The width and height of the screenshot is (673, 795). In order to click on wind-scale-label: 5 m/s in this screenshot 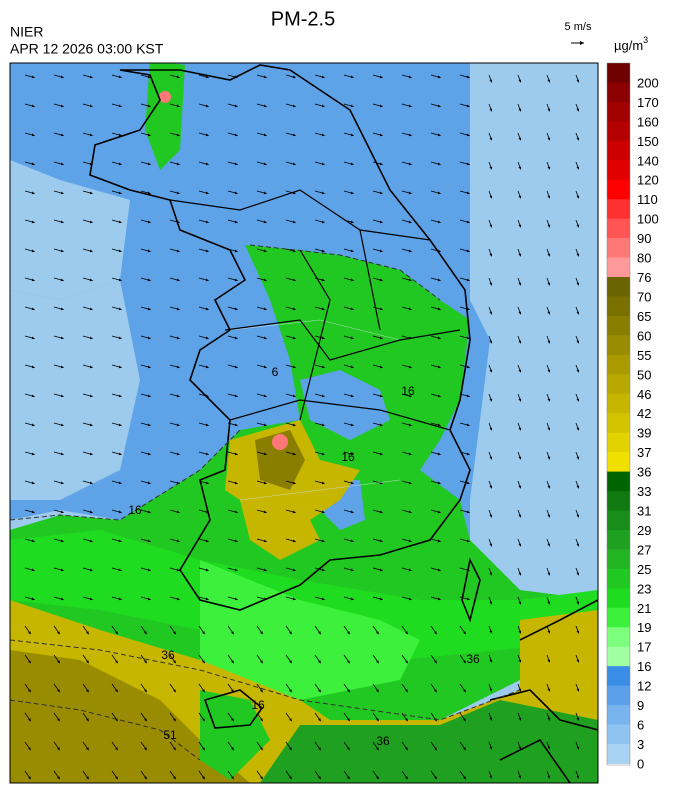, I will do `click(578, 27)`.